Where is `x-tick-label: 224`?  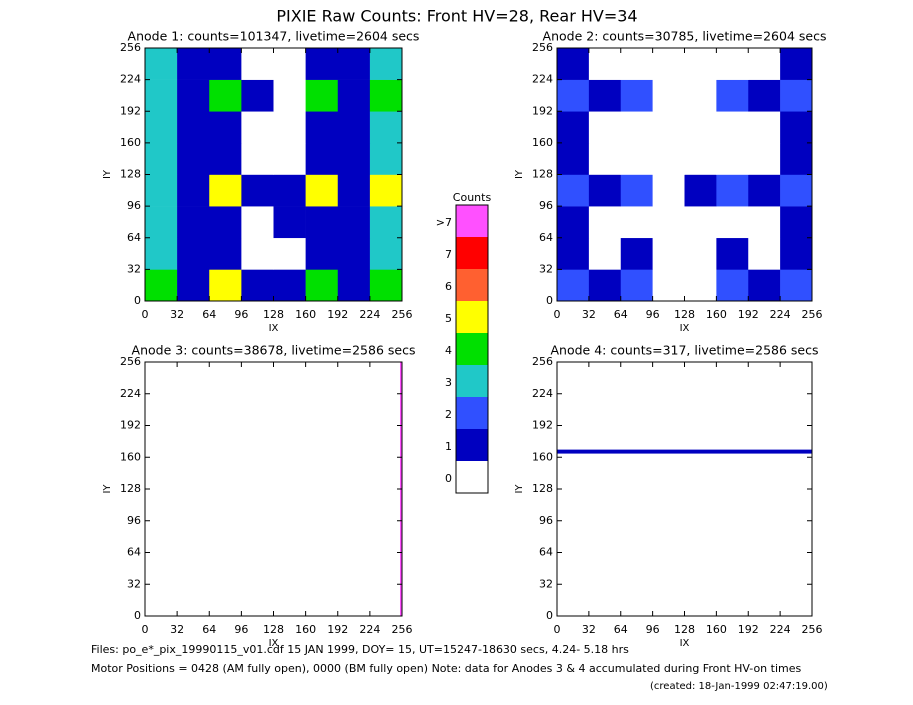 x-tick-label: 224 is located at coordinates (780, 314).